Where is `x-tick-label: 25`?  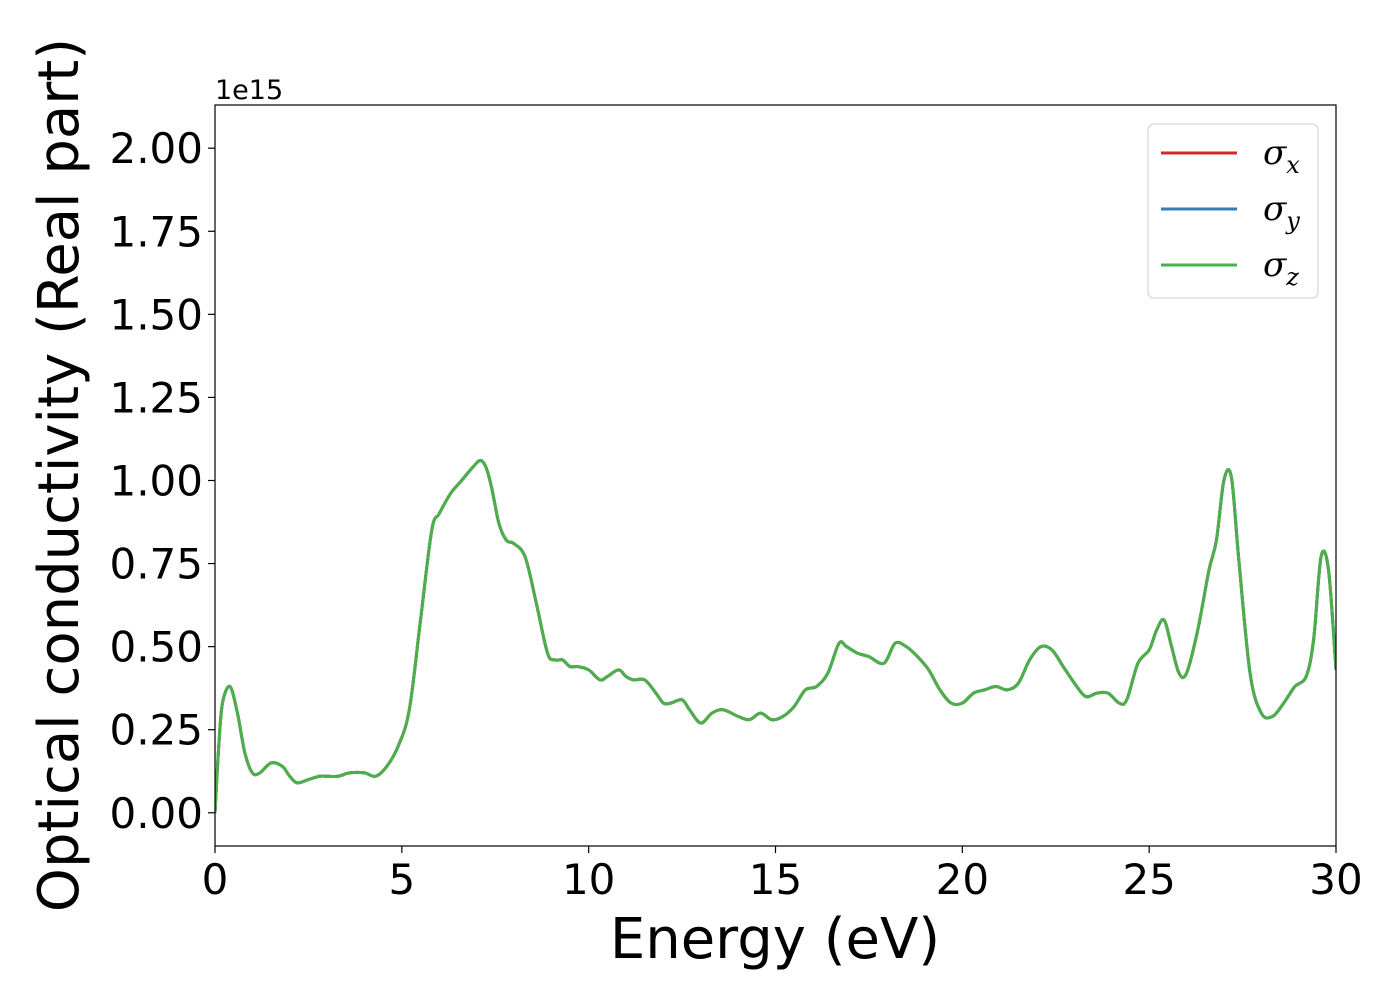 x-tick-label: 25 is located at coordinates (1148, 879).